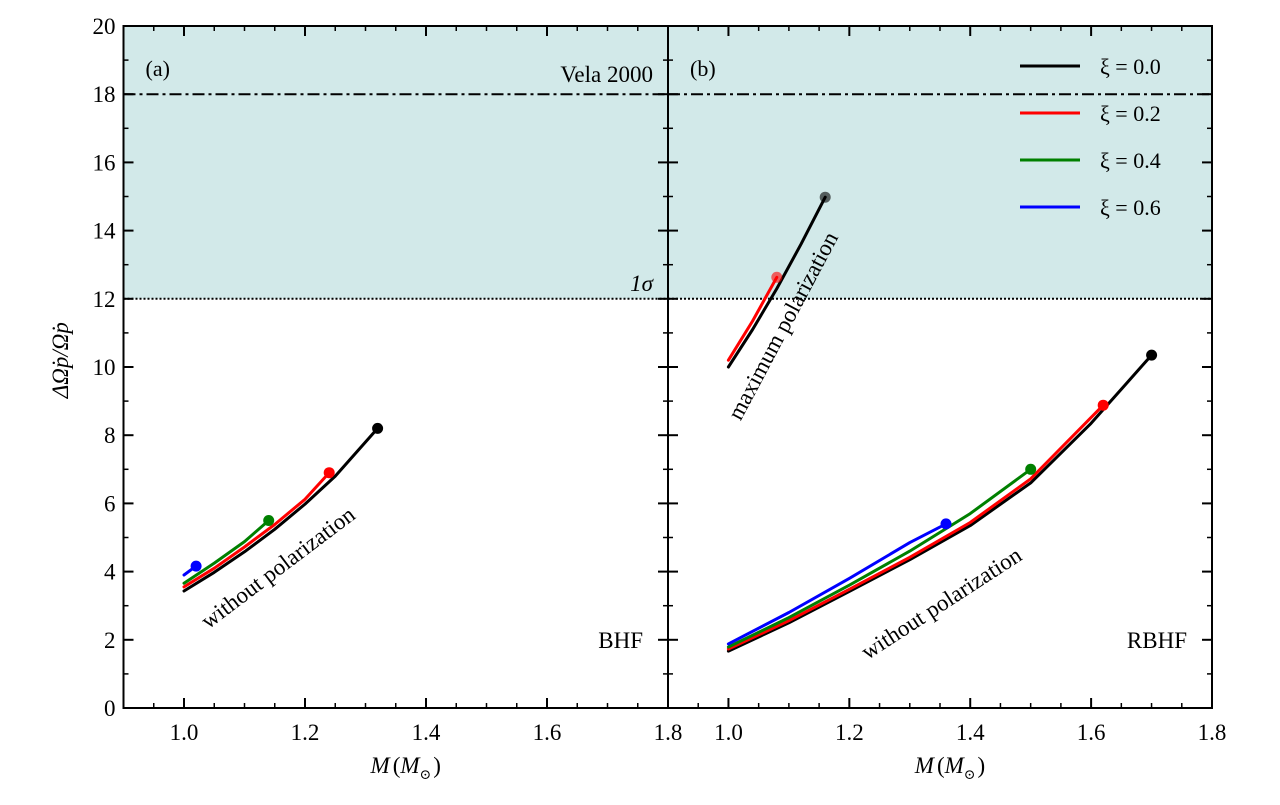  Describe the element at coordinates (158, 68) in the screenshot. I see `panel-label: (a)` at that location.